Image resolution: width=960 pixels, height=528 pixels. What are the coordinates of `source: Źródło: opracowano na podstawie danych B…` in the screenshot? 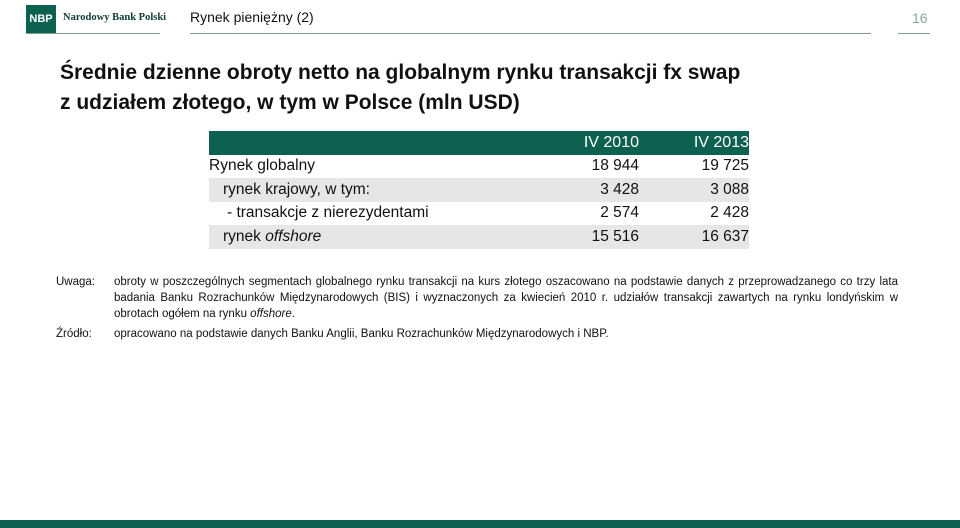 It's located at (477, 334).